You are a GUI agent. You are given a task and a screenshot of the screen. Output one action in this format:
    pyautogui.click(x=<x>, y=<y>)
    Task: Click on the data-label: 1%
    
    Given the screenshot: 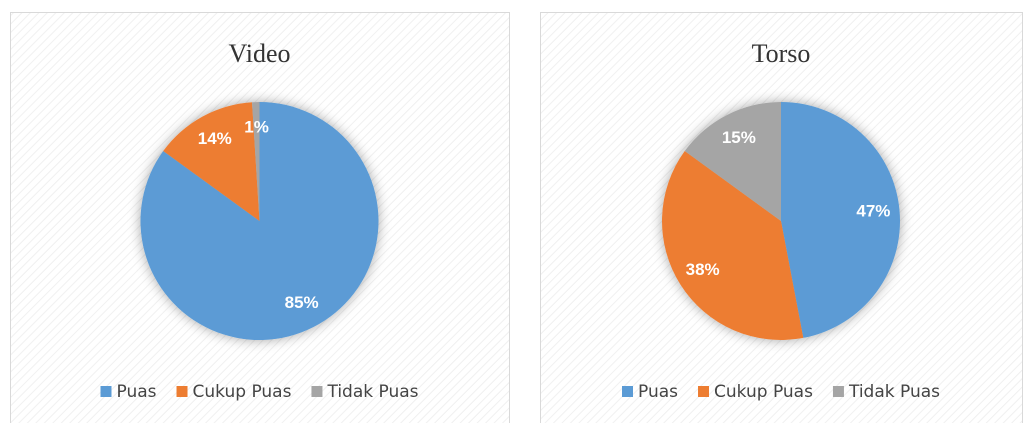 What is the action you would take?
    pyautogui.click(x=256, y=127)
    